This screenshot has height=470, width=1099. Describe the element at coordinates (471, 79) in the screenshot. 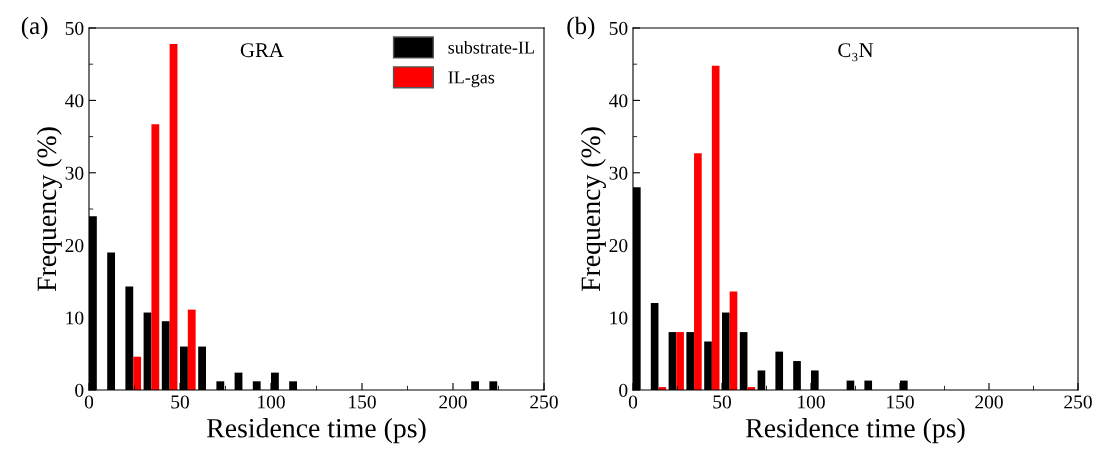

I see `legend-label: IL-gas` at that location.